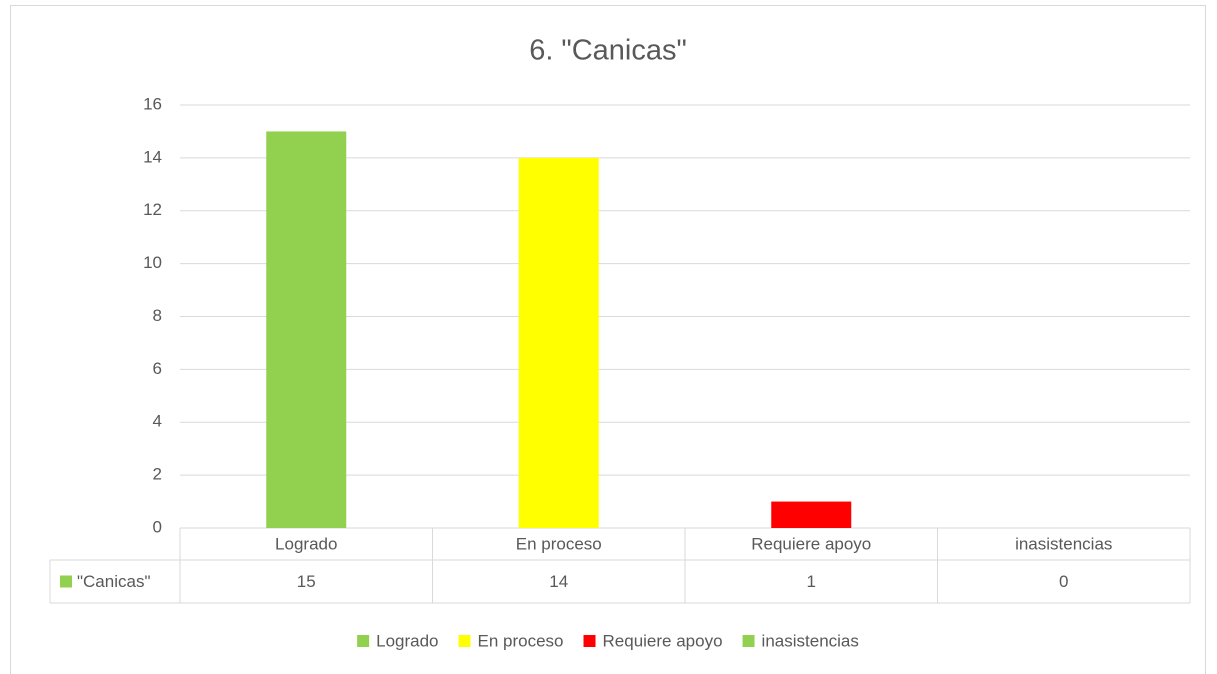 The height and width of the screenshot is (674, 1217). I want to click on y-tick-label: 6, so click(157, 368).